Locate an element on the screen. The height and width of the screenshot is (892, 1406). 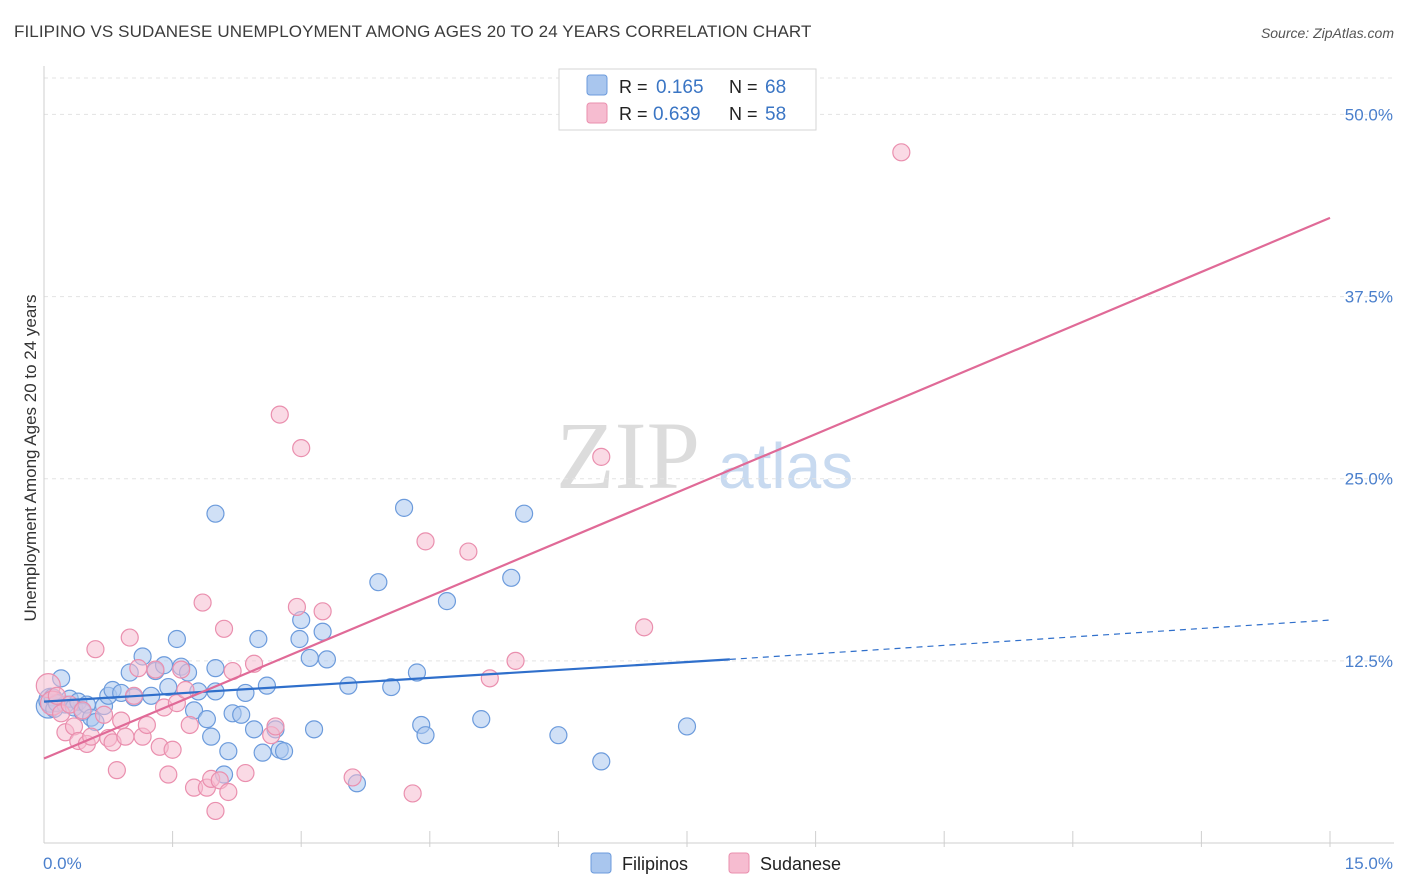
legend-swatch-sudanese is located at coordinates (597, 113).